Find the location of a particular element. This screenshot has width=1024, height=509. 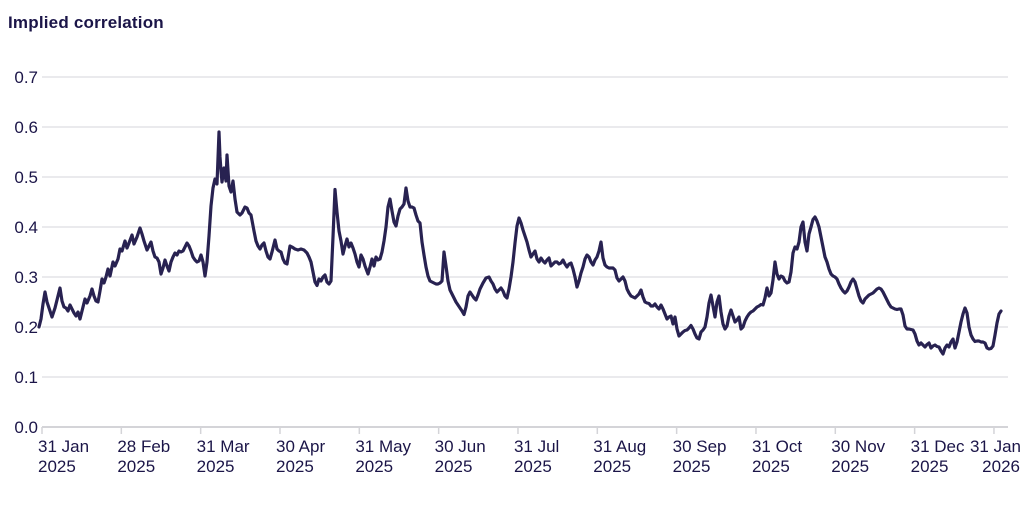

y-tick-label: 0.0 is located at coordinates (26, 427).